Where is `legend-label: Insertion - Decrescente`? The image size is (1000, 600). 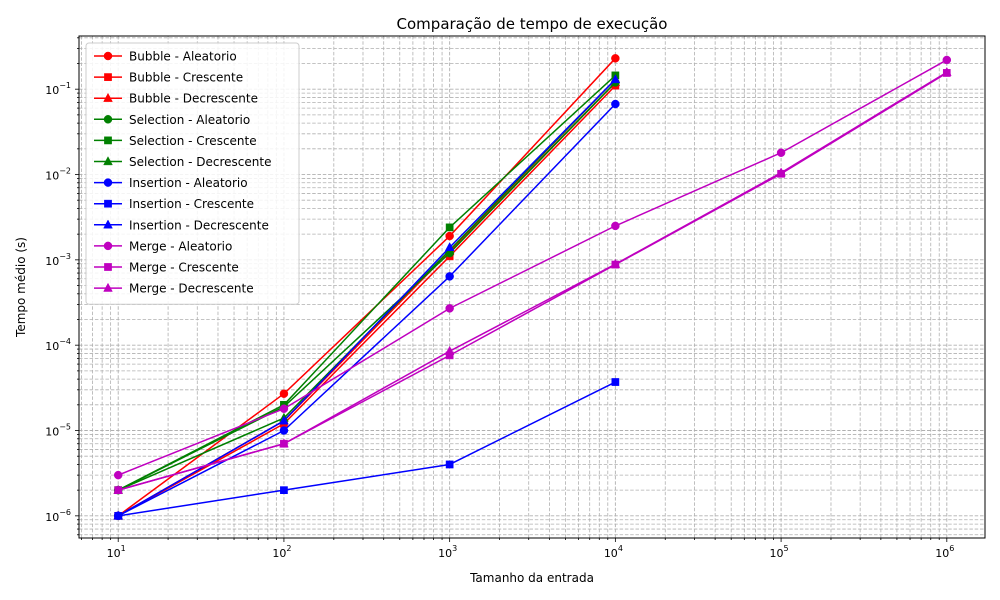 legend-label: Insertion - Decrescente is located at coordinates (199, 225).